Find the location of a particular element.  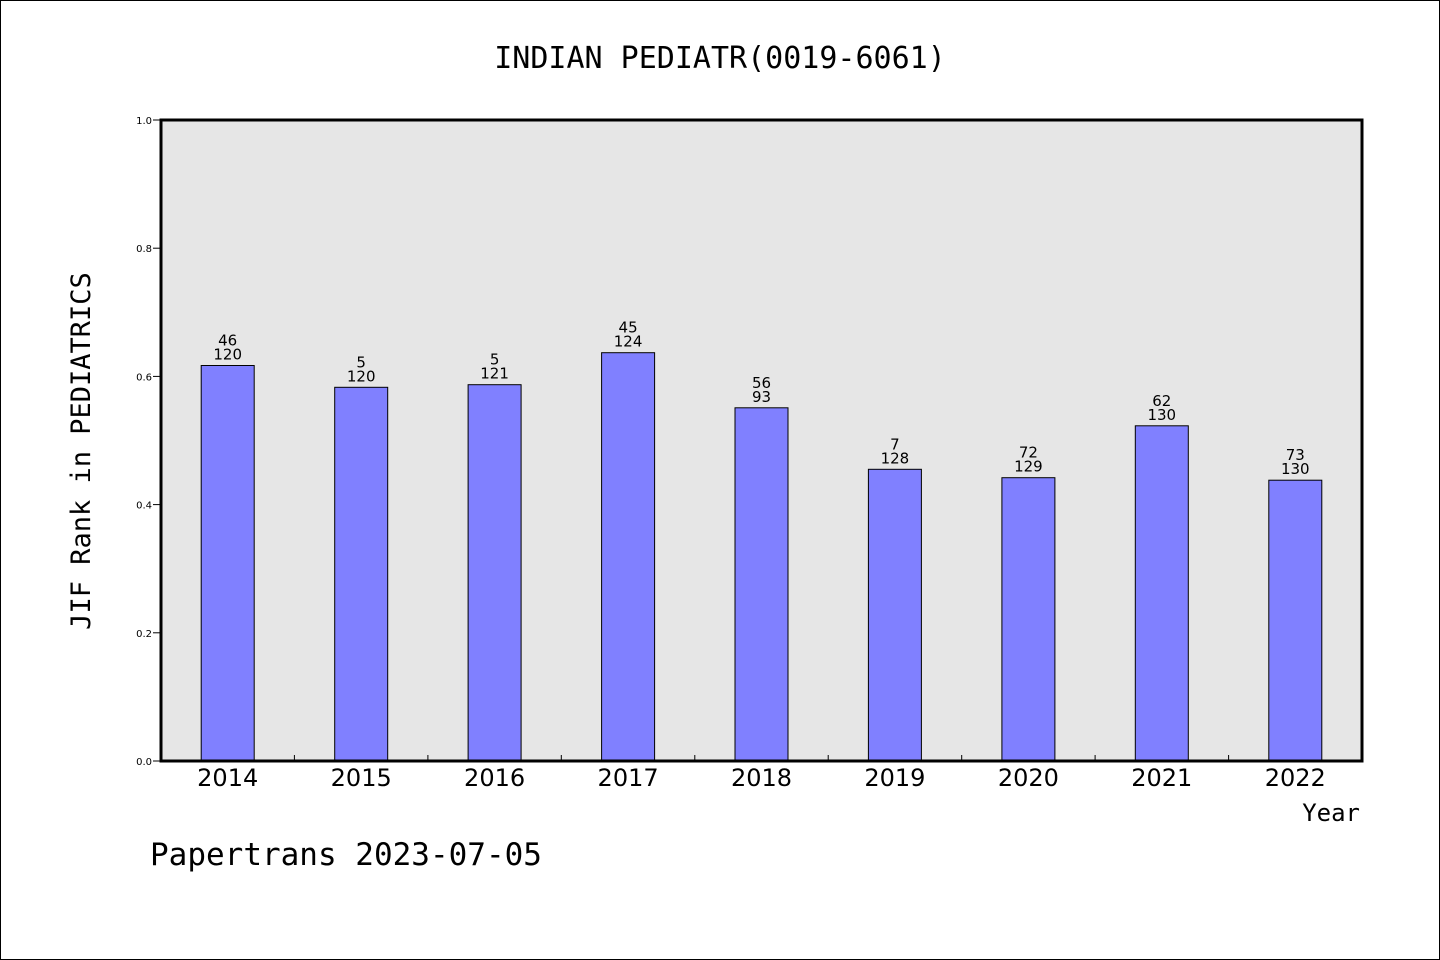

bar-total-label-2018: 93 is located at coordinates (761, 397).